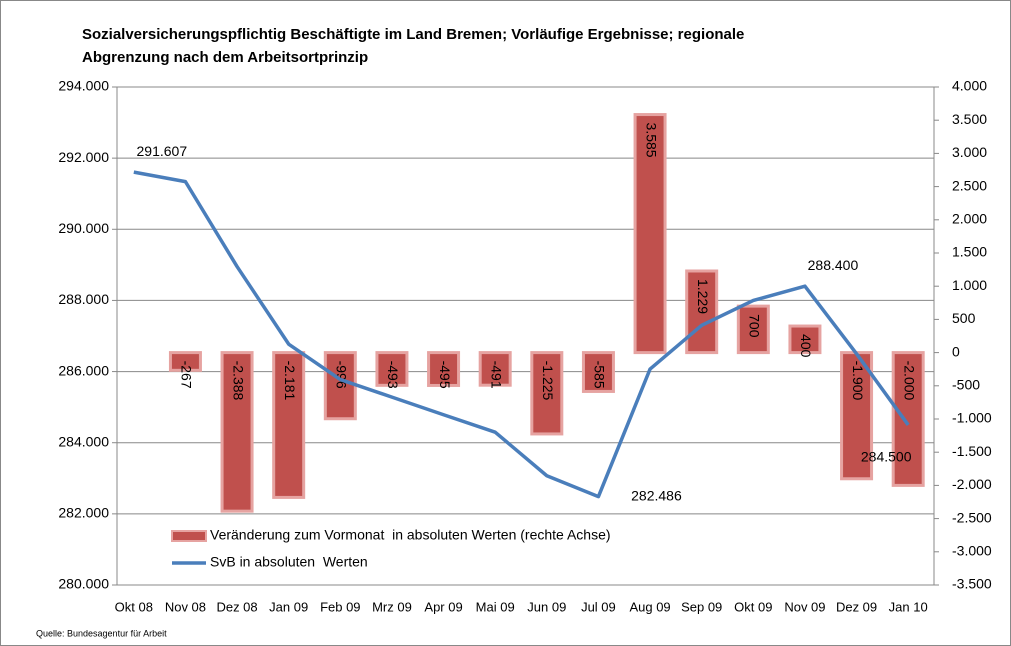 Image resolution: width=1011 pixels, height=646 pixels. What do you see at coordinates (856, 606) in the screenshot?
I see `x-tick-label: Dez 09` at bounding box center [856, 606].